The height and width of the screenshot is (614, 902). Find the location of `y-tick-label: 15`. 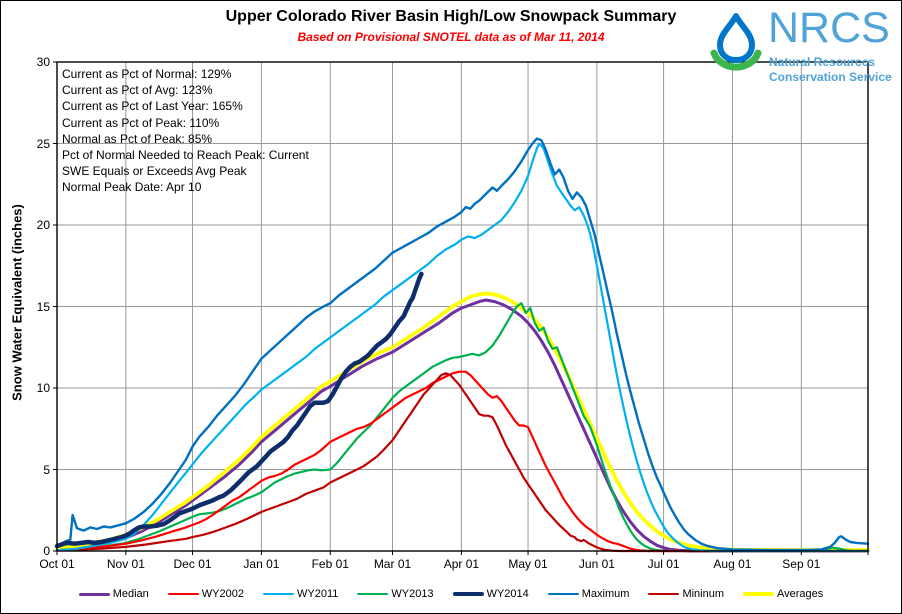

y-tick-label: 15 is located at coordinates (43, 306).